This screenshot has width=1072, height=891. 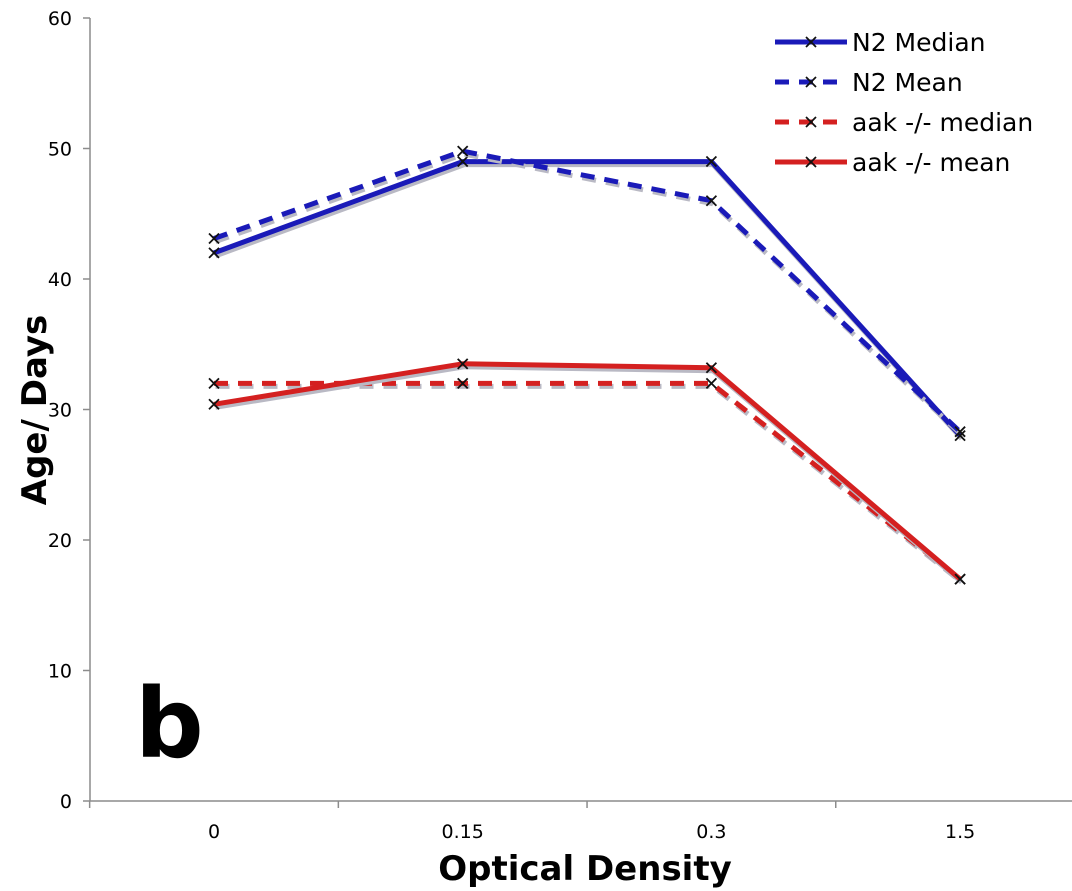 What do you see at coordinates (463, 832) in the screenshot?
I see `x-tick-label: 0.15` at bounding box center [463, 832].